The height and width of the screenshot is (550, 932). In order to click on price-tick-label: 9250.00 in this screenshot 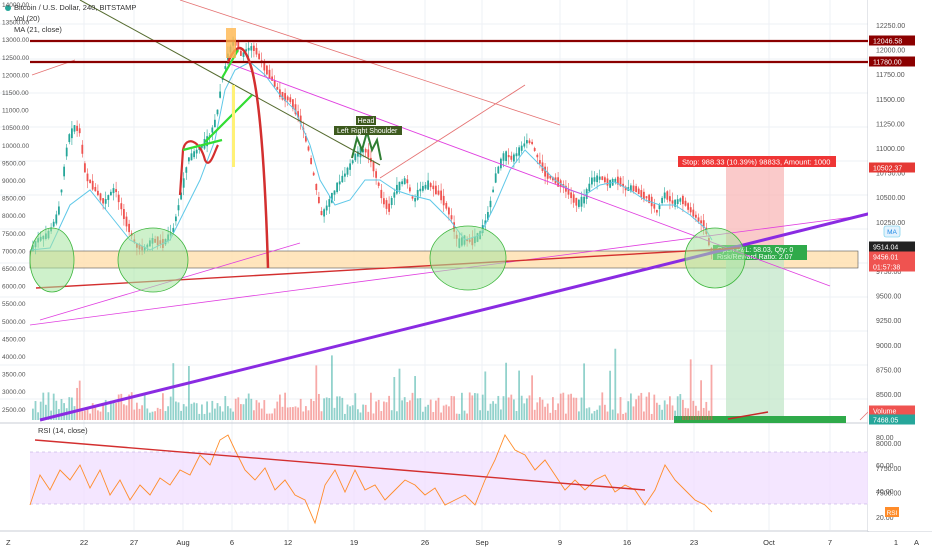, I will do `click(888, 321)`.